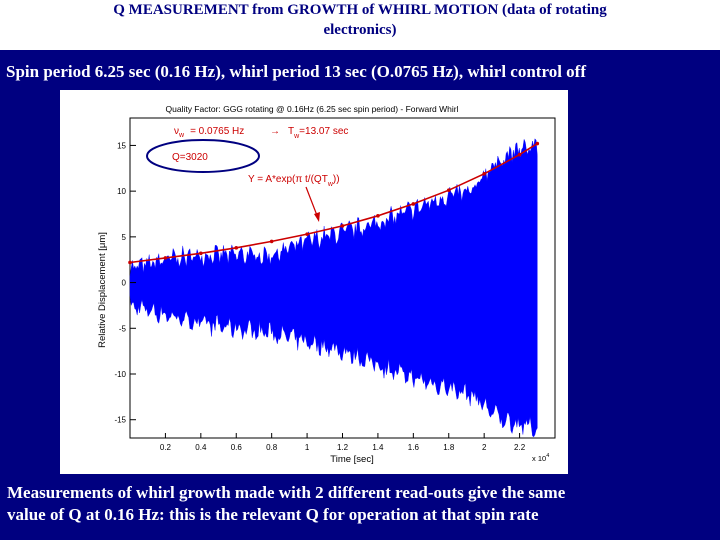  Describe the element at coordinates (484, 447) in the screenshot. I see `x-tick-label: 2` at that location.